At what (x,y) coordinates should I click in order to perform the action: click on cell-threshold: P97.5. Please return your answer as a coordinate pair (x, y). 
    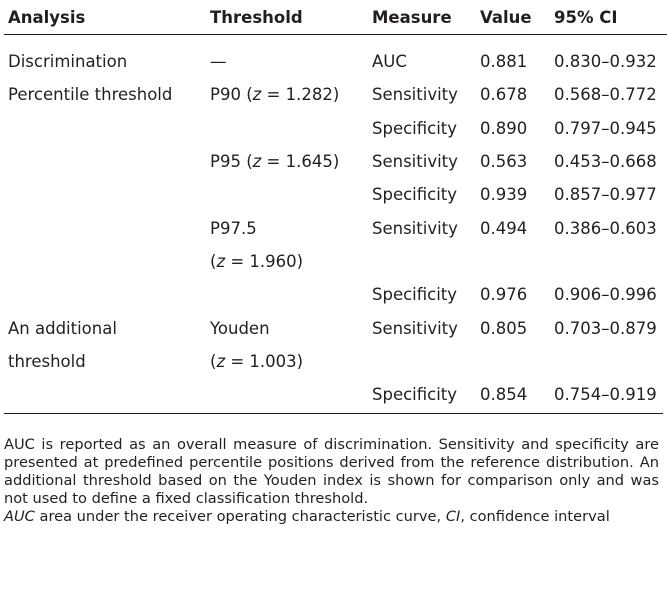
    Looking at the image, I should click on (233, 228).